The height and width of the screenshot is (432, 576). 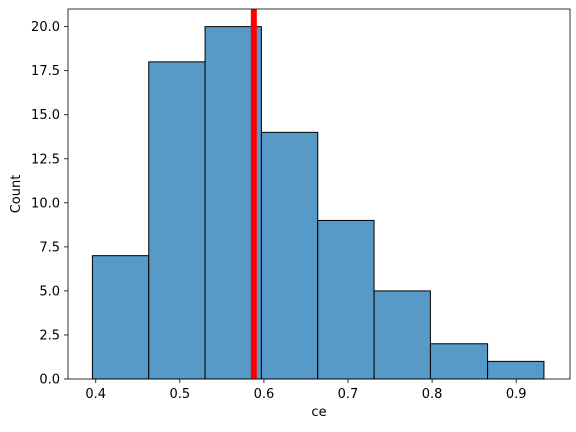 What do you see at coordinates (45, 159) in the screenshot?
I see `y-tick-label: 12.5` at bounding box center [45, 159].